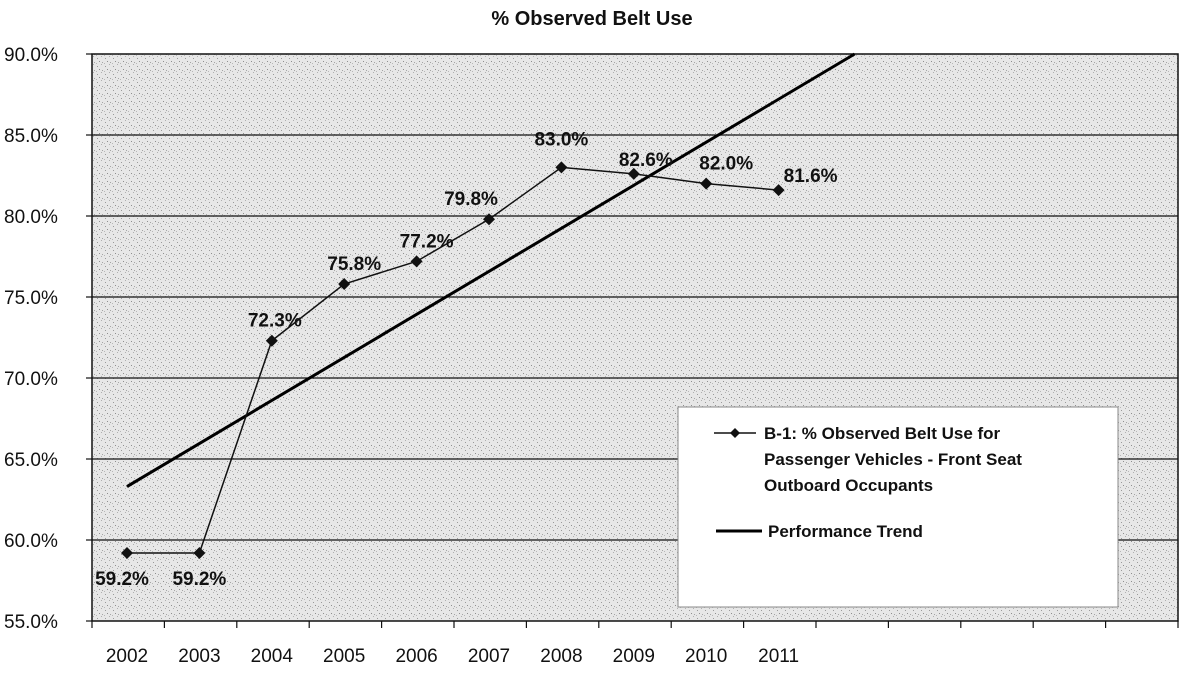  What do you see at coordinates (848, 485) in the screenshot?
I see `legend-label-observed-3: Outboard Occupants` at bounding box center [848, 485].